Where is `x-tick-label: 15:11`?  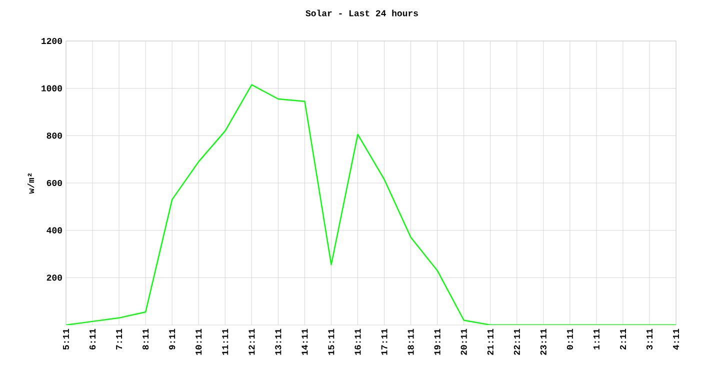 x-tick-label: 15:11 is located at coordinates (331, 341).